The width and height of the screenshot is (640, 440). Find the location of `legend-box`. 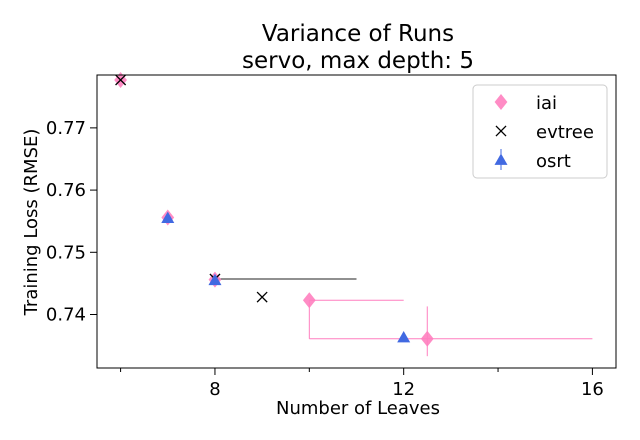

legend-box is located at coordinates (540, 131).